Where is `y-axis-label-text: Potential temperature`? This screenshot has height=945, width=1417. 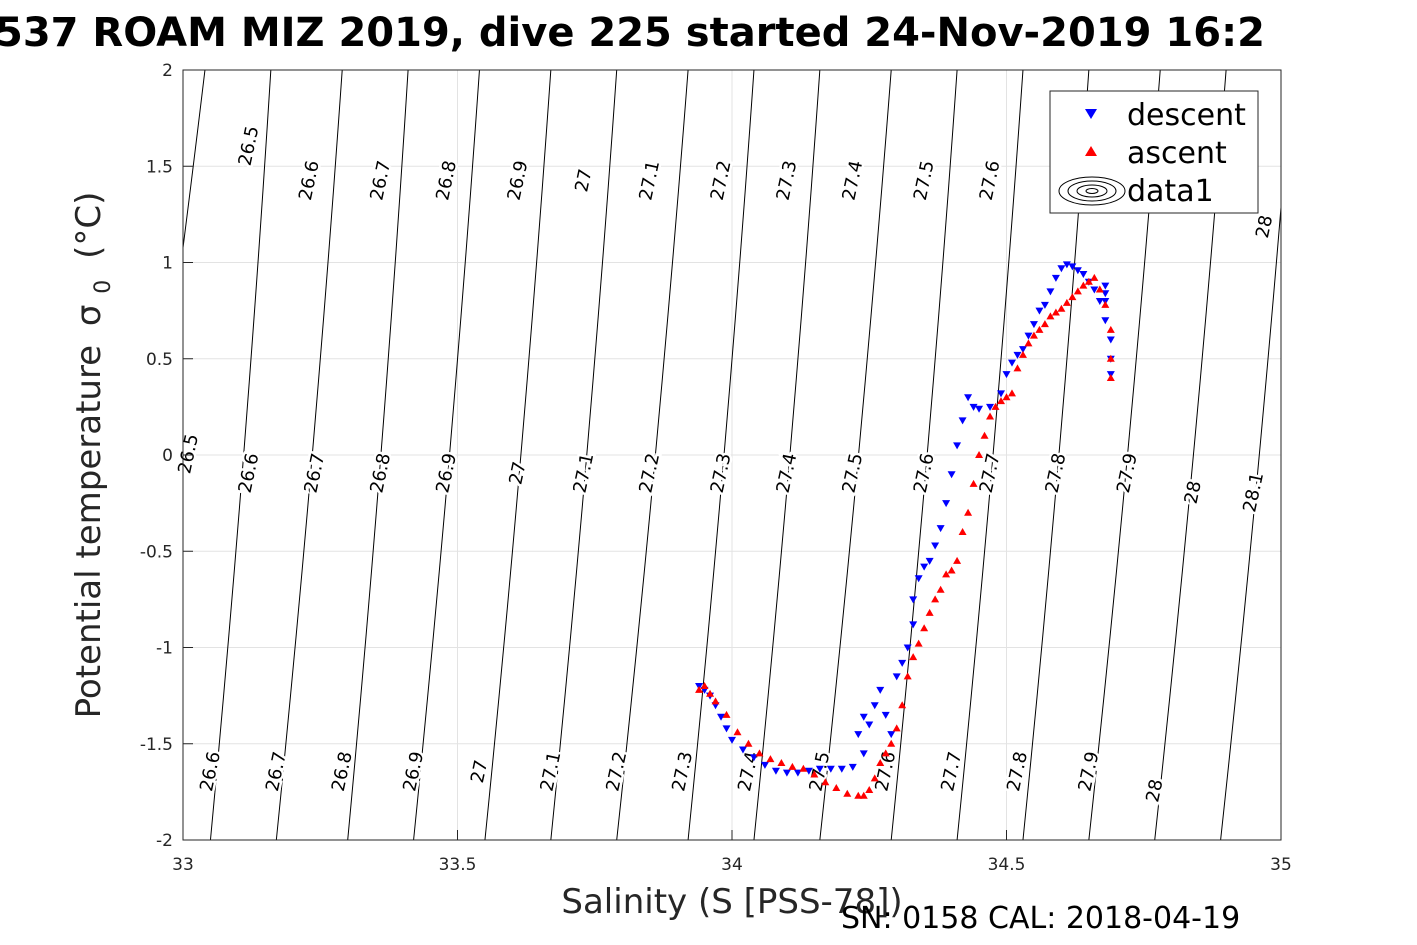 y-axis-label-text: Potential temperature is located at coordinates (89, 531).